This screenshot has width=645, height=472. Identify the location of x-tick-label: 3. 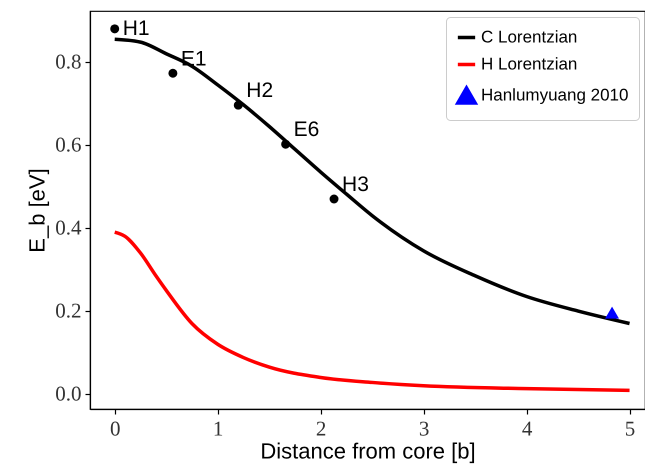
(424, 428).